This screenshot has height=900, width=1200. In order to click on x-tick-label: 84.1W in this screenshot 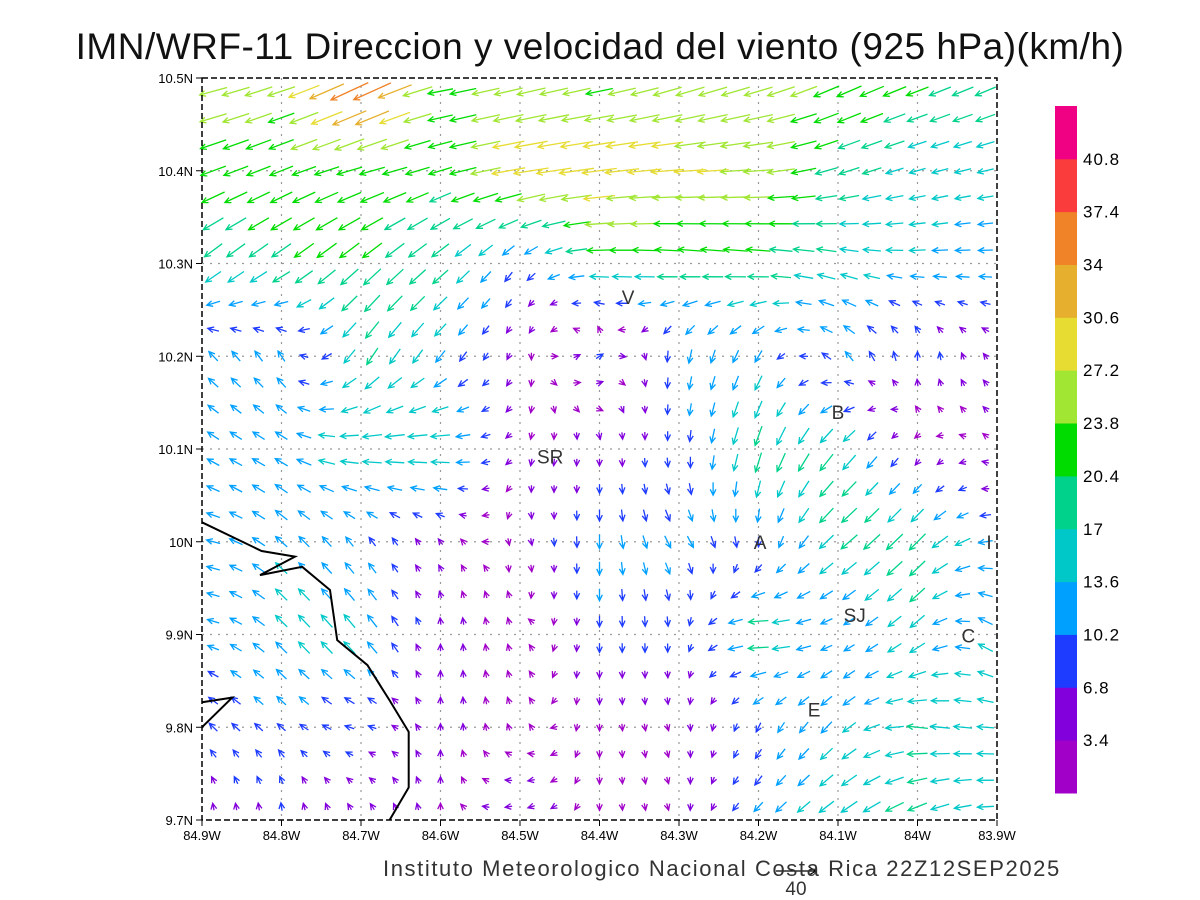, I will do `click(838, 835)`.